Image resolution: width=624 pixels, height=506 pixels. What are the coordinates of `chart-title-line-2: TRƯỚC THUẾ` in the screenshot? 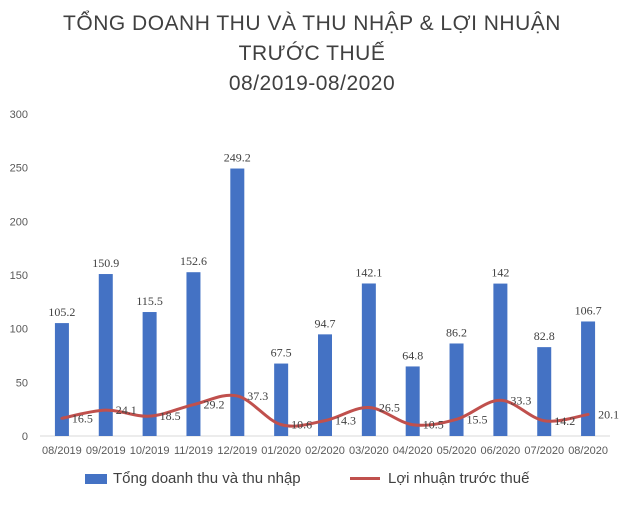 It's located at (312, 53).